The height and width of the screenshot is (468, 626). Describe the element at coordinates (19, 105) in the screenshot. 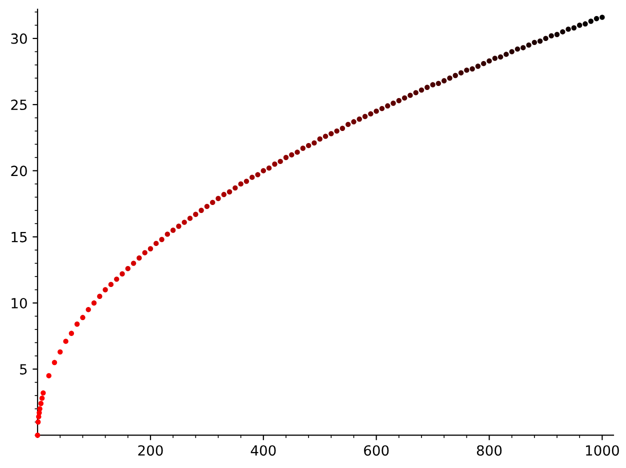

I see `y-tick-label: 25` at that location.